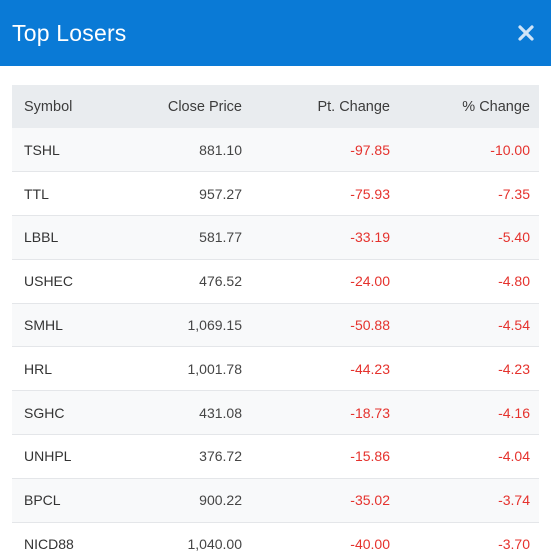  I want to click on cell-symbol: SGHC, so click(44, 412).